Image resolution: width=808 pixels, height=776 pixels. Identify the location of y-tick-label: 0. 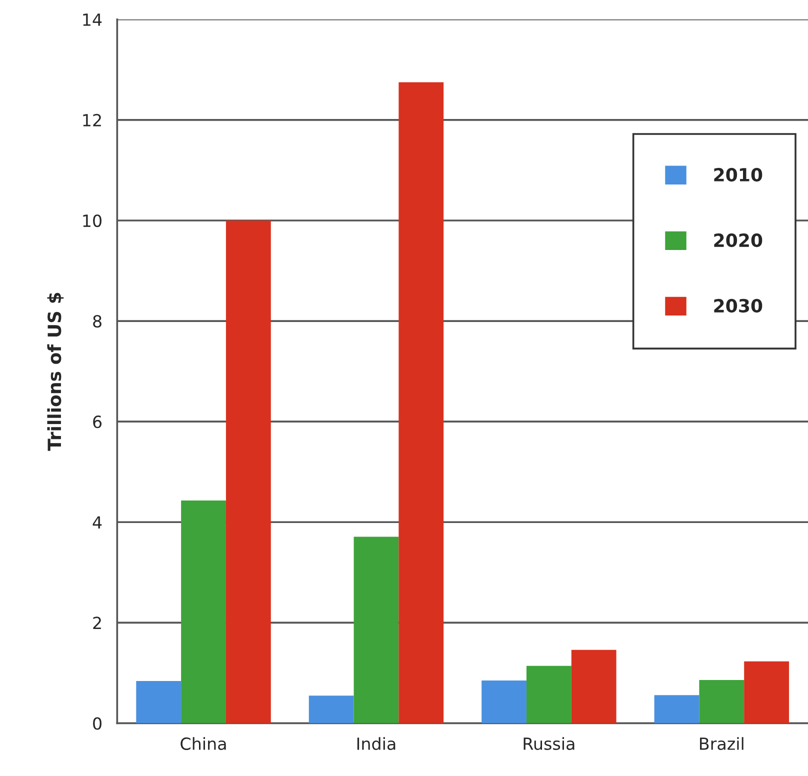
(97, 723).